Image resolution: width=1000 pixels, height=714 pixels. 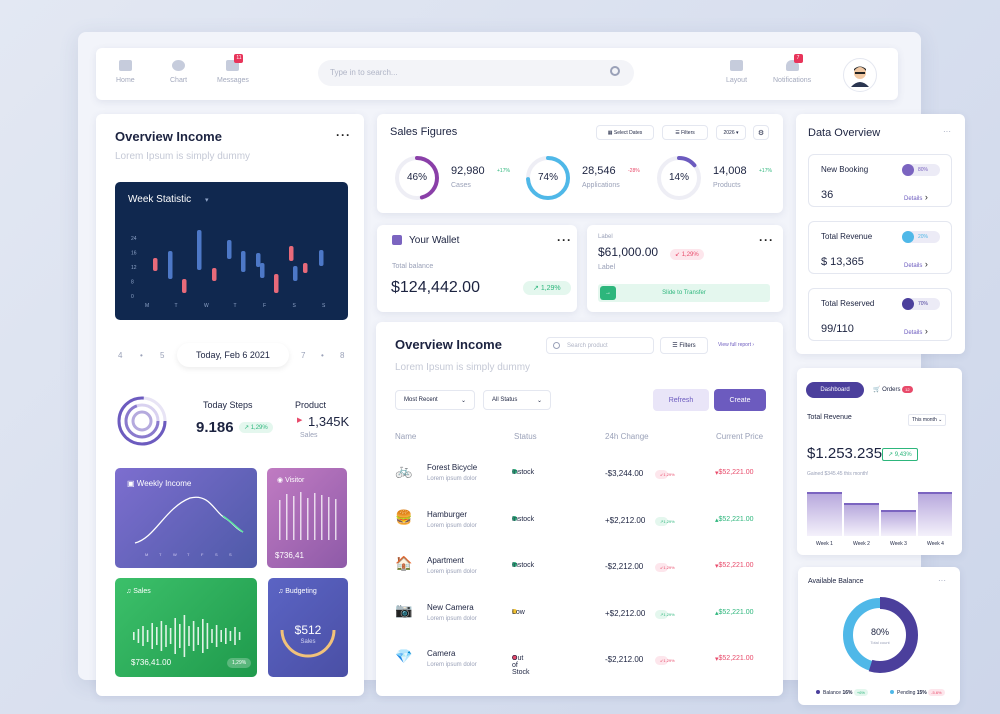 What do you see at coordinates (835, 390) in the screenshot?
I see `tab-dashboard: Dashboard` at bounding box center [835, 390].